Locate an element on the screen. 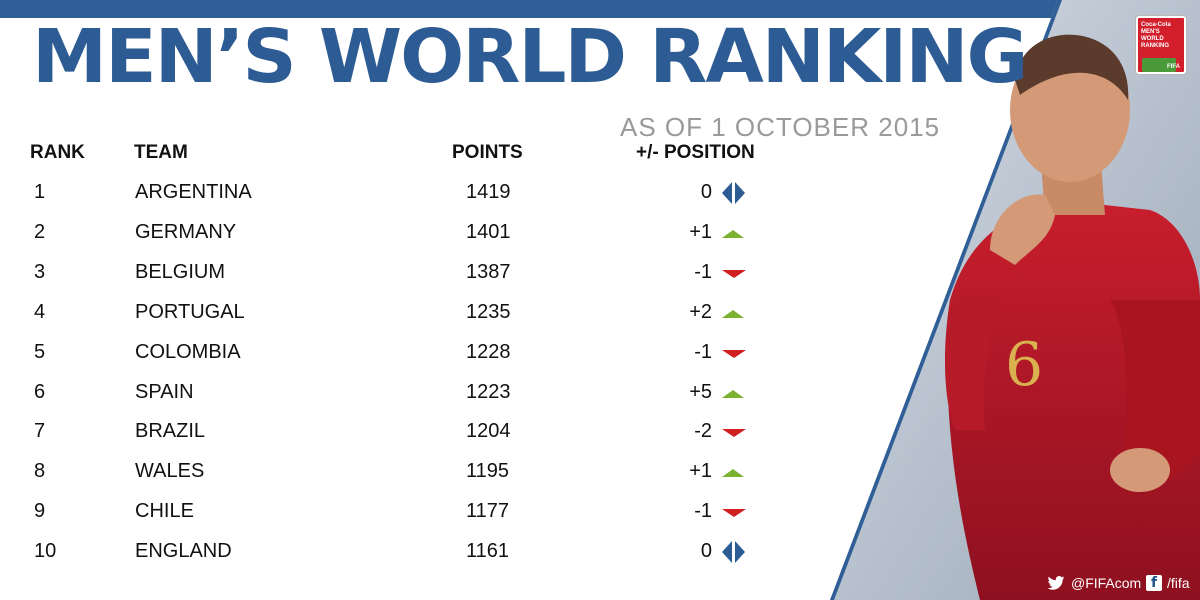 This screenshot has height=600, width=1200. table-row: 3 BELGIUM 1387 -1 is located at coordinates (400, 280).